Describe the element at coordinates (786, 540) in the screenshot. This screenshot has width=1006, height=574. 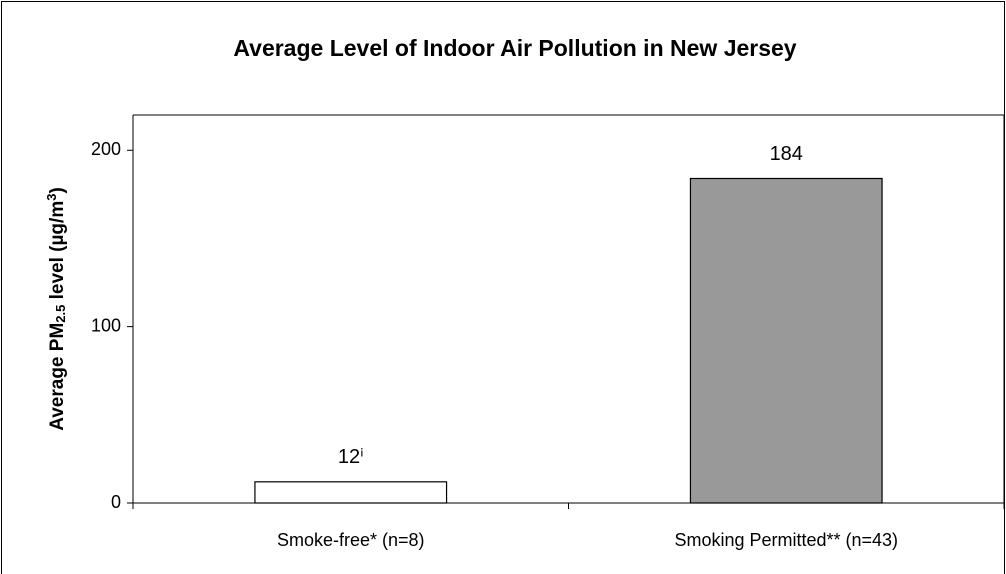
I see `x-tick-label: Smoking Permitted** (n=43)` at that location.